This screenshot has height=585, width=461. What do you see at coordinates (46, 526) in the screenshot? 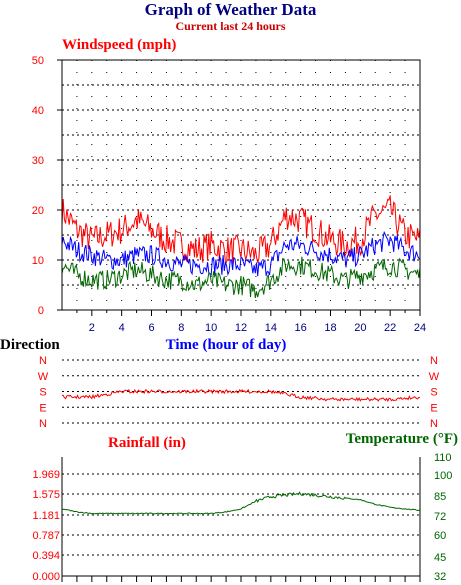
I see `rainfall-y-ticks: 0.000 0.394 0.787 1.181 1.575 1.969` at bounding box center [46, 526].